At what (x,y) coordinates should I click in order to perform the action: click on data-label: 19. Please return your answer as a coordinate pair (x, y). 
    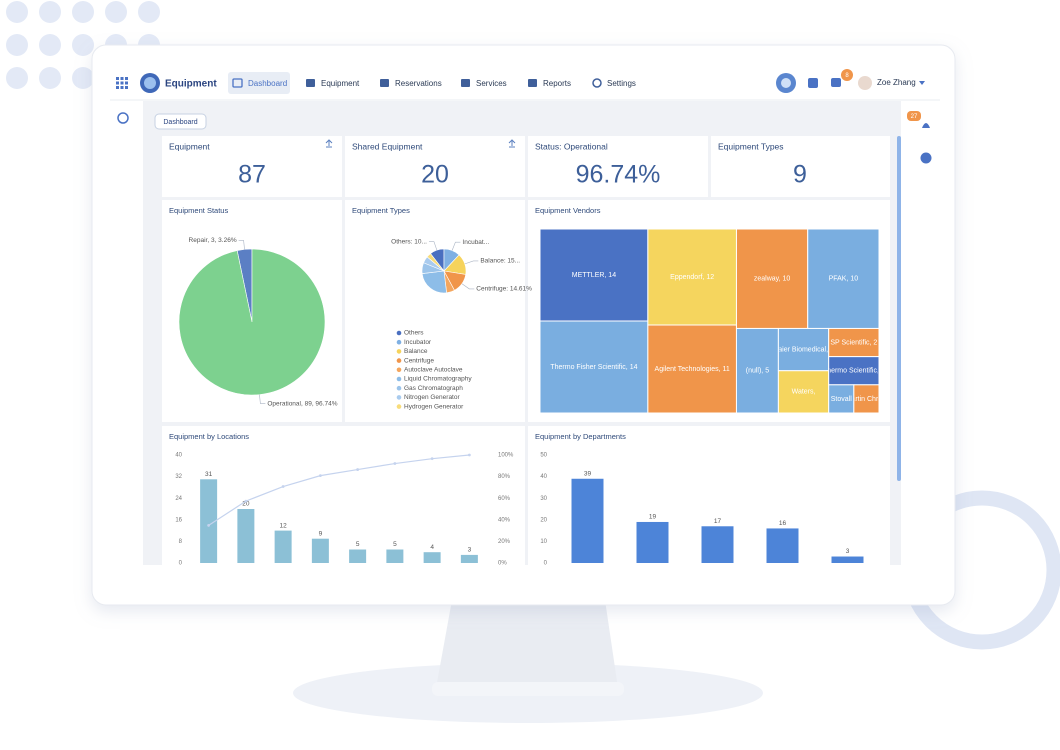
    Looking at the image, I should click on (653, 517).